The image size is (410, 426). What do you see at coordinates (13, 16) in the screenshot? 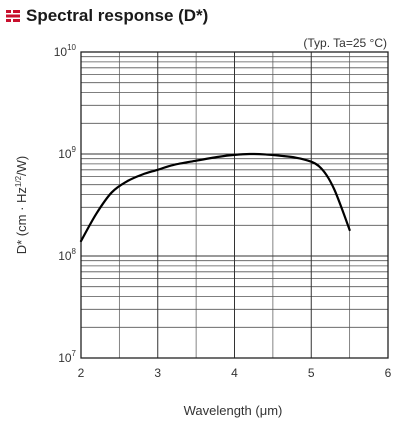
I see `red-bar-bullet-icon` at bounding box center [13, 16].